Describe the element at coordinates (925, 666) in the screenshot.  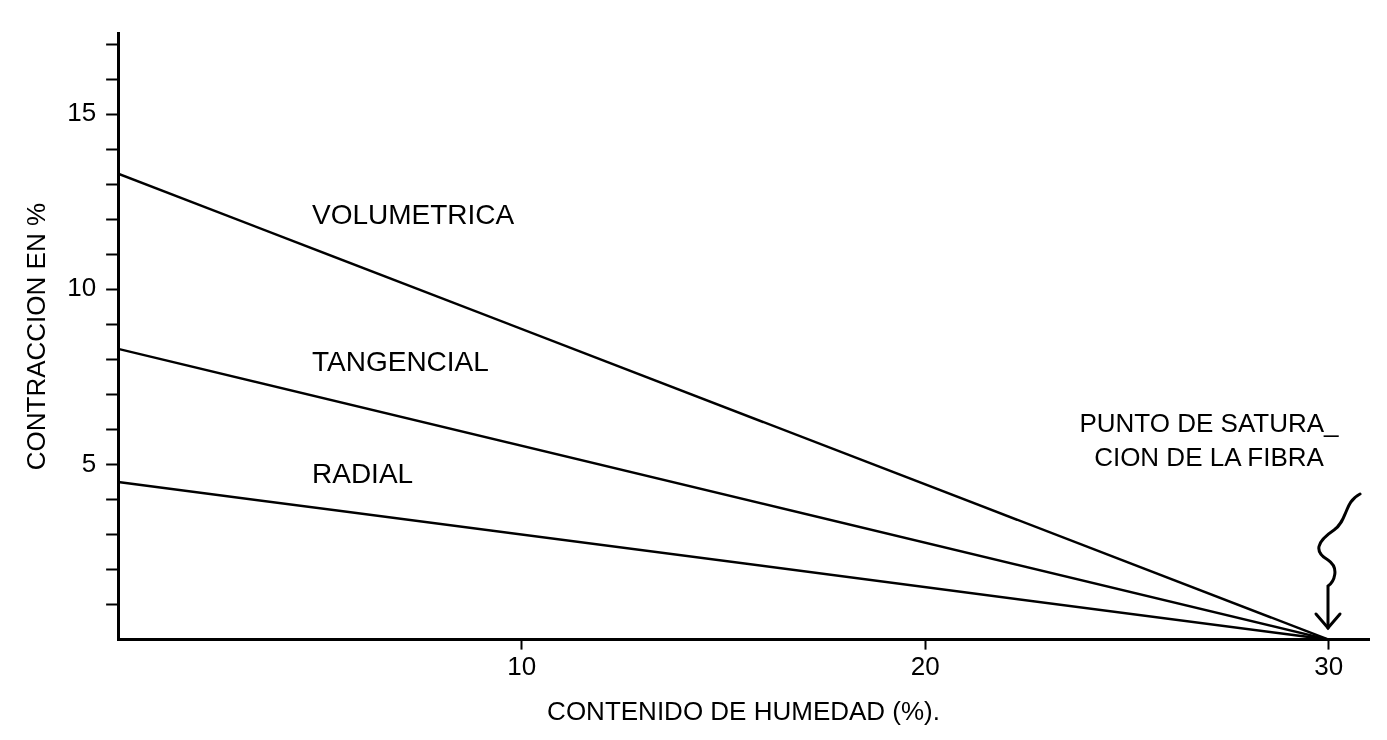
I see `x-tick-label: 20` at that location.